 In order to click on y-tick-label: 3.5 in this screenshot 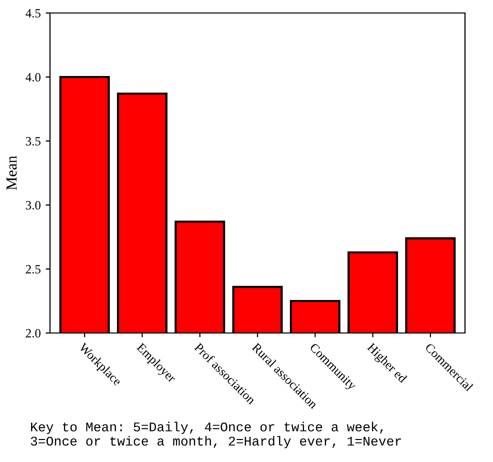, I will do `click(33, 141)`.